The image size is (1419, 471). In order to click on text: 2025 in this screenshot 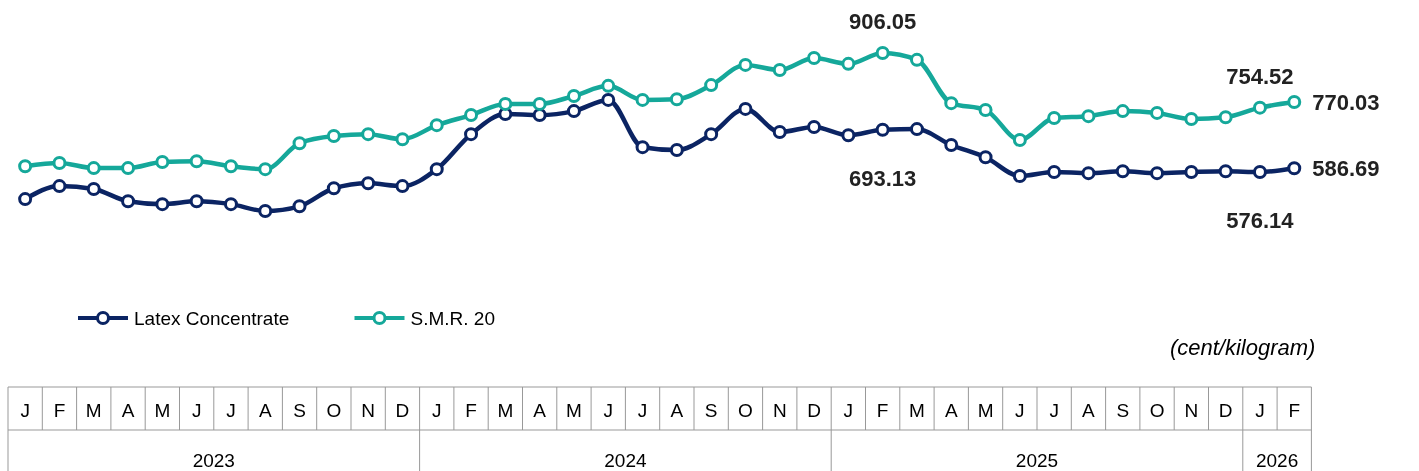, I will do `click(1037, 460)`.